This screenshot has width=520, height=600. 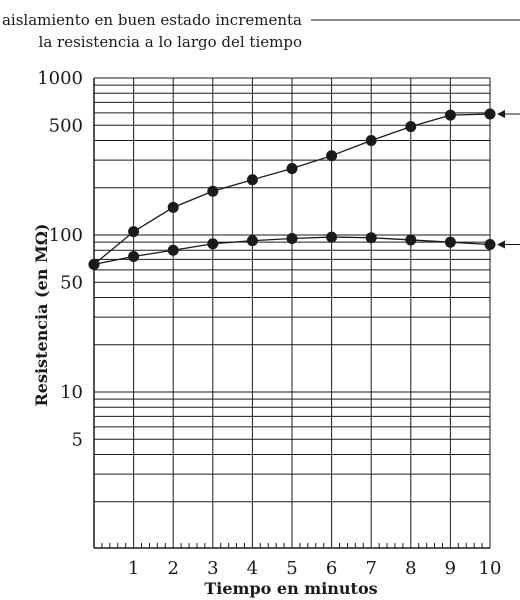 What do you see at coordinates (290, 588) in the screenshot?
I see `x-axis-title: Tiempo en minutos` at bounding box center [290, 588].